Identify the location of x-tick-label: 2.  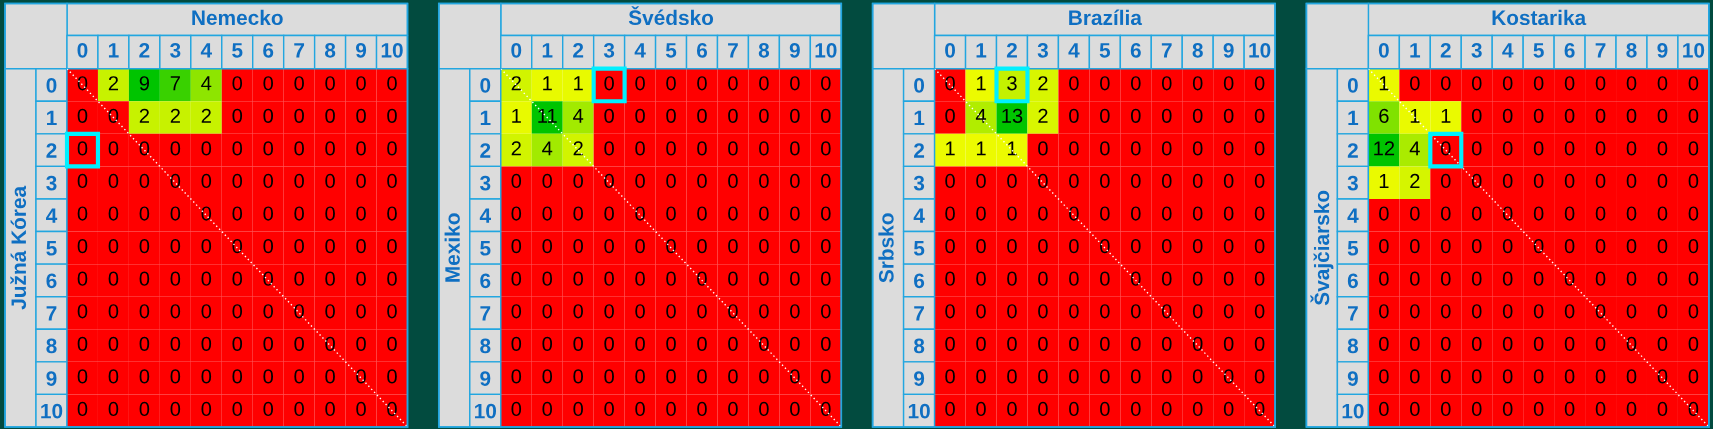
(144, 50).